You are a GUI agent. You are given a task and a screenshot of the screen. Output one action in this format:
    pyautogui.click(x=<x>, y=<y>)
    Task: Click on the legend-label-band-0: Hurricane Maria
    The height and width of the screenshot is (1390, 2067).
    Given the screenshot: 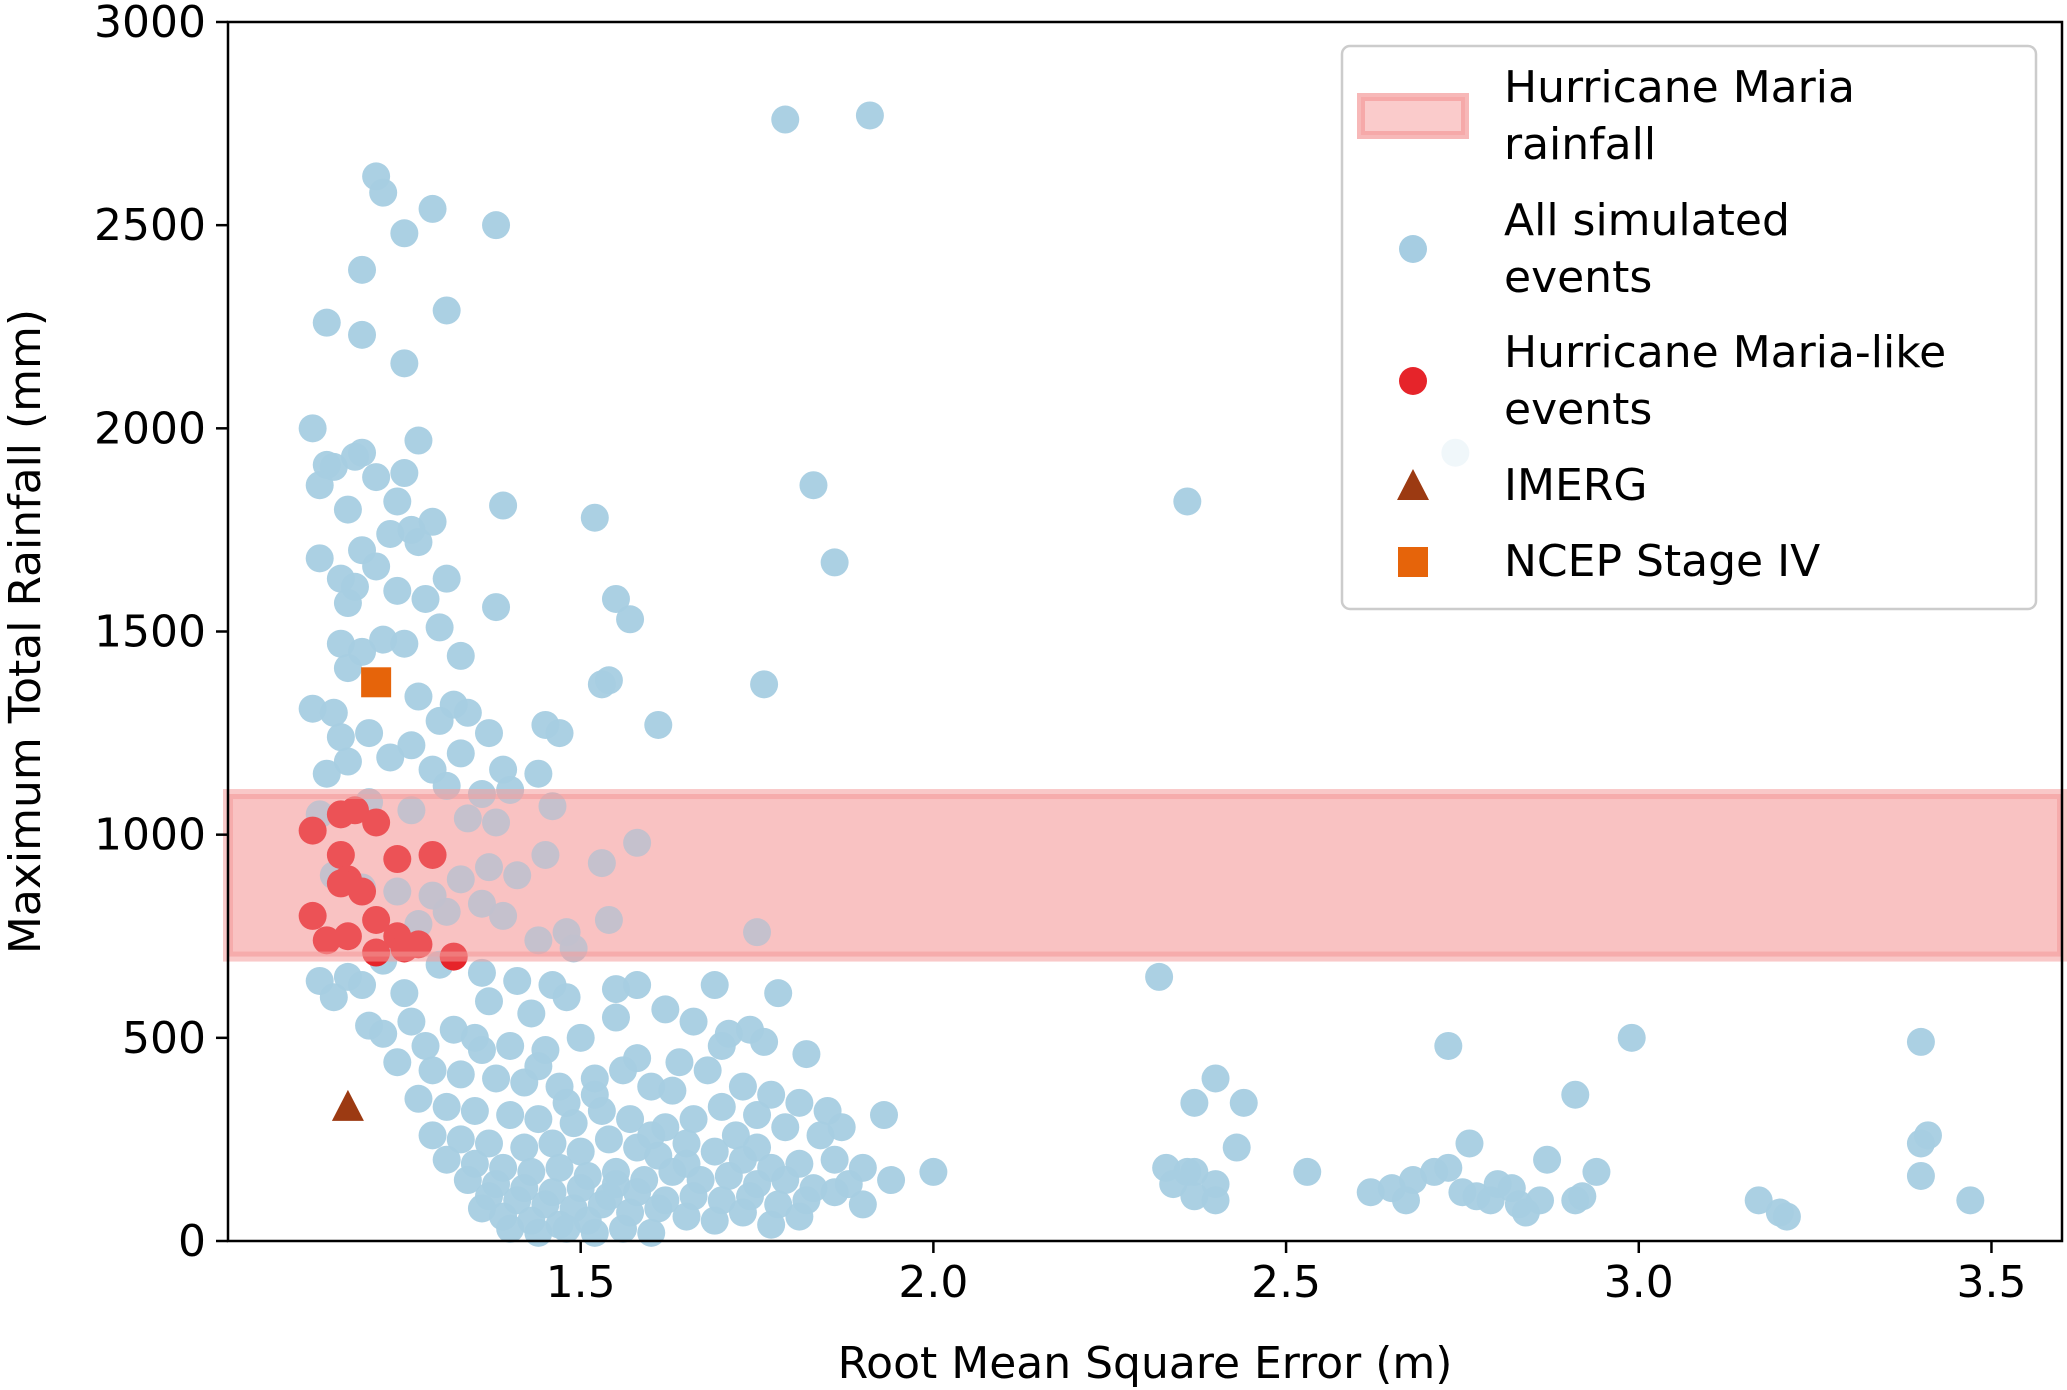 What is the action you would take?
    pyautogui.click(x=1679, y=87)
    